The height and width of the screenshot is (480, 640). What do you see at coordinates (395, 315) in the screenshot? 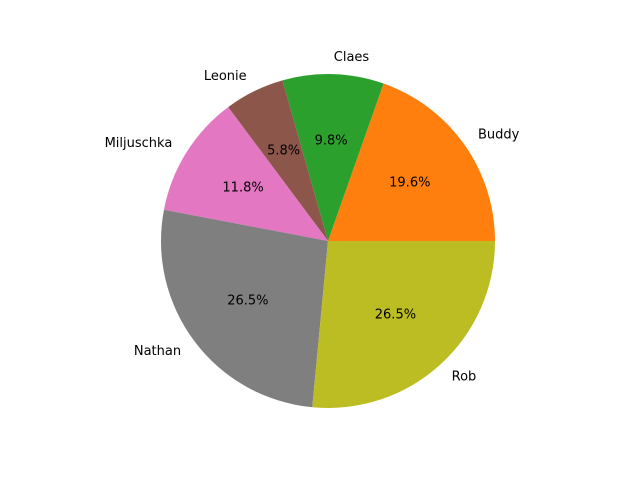
I see `percent-label-rob: 26.5%` at bounding box center [395, 315].